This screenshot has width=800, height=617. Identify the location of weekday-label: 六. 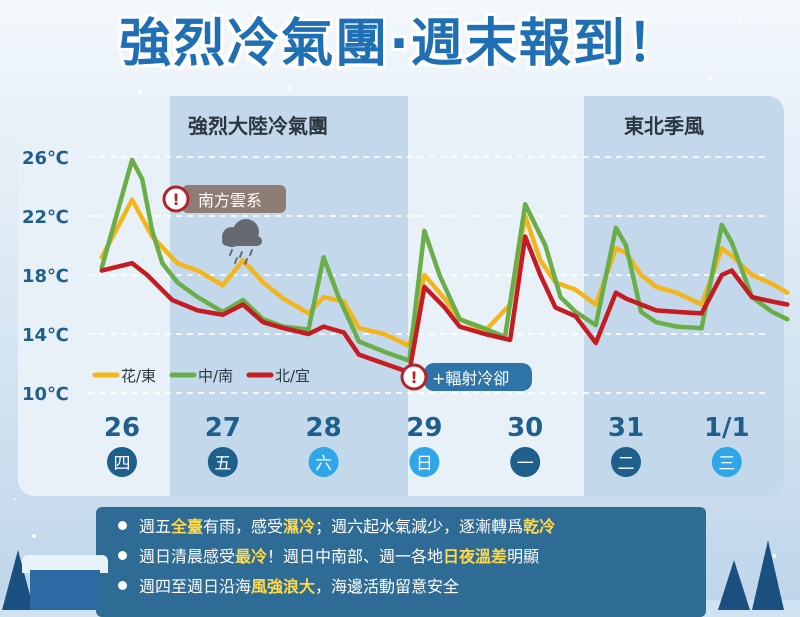
(323, 464).